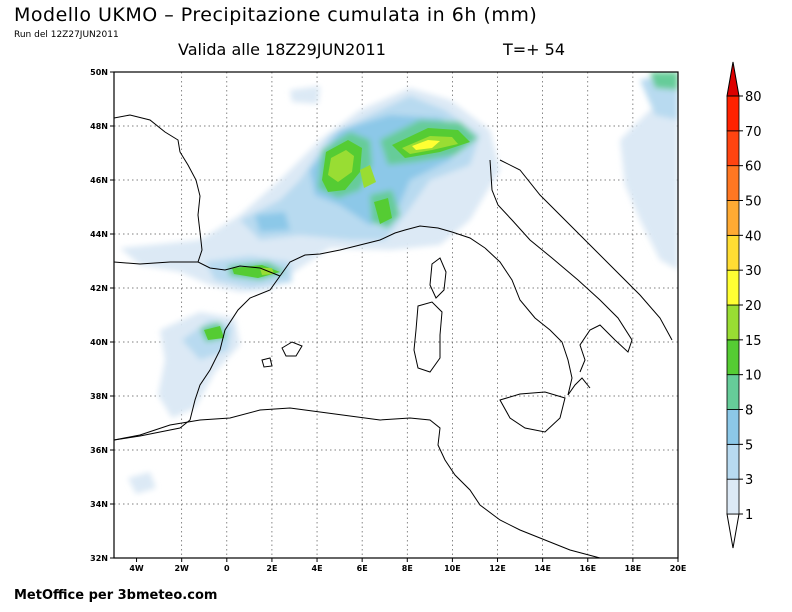 This screenshot has width=792, height=612. I want to click on x-tick-label: 16E, so click(587, 568).